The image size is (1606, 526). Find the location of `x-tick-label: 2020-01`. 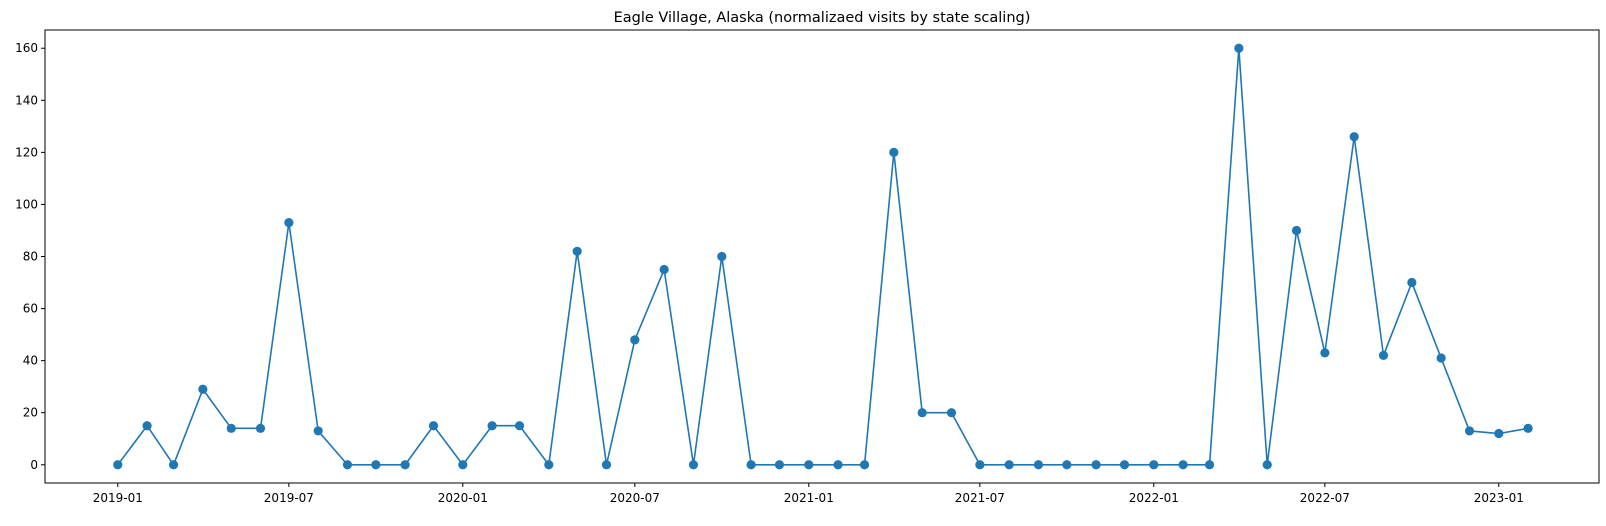

x-tick-label: 2020-01 is located at coordinates (463, 498).